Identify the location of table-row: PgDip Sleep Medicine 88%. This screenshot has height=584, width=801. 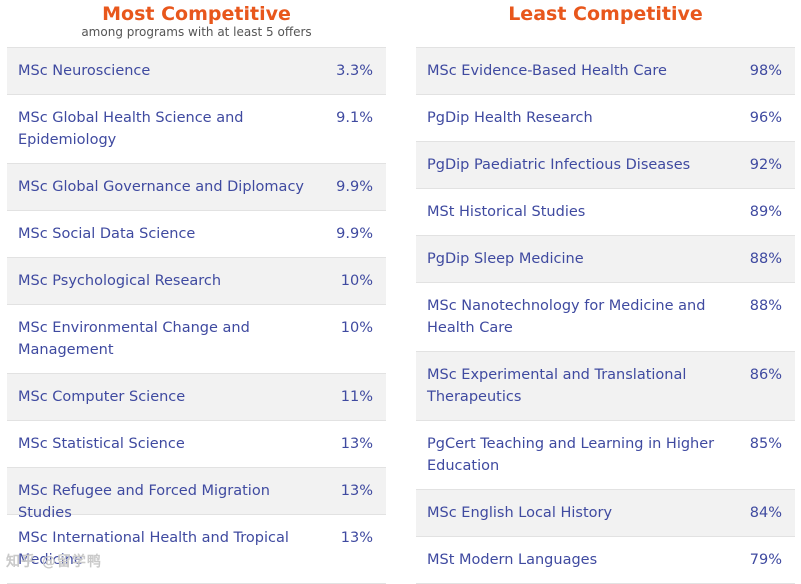
(605, 259).